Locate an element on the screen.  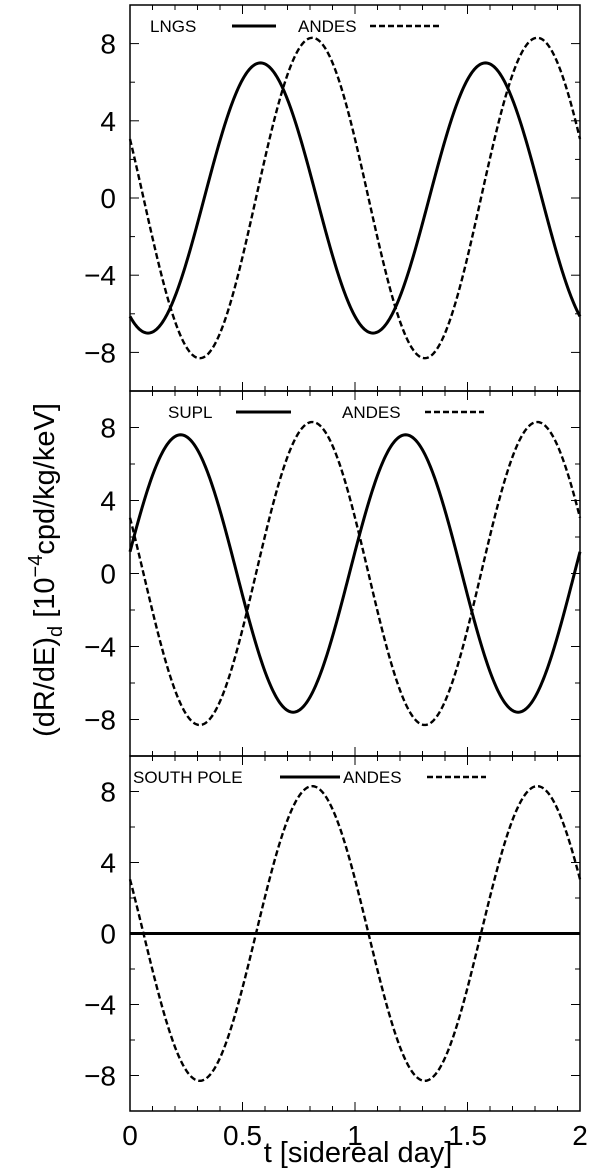
x-tick-label: 2 is located at coordinates (580, 1135).